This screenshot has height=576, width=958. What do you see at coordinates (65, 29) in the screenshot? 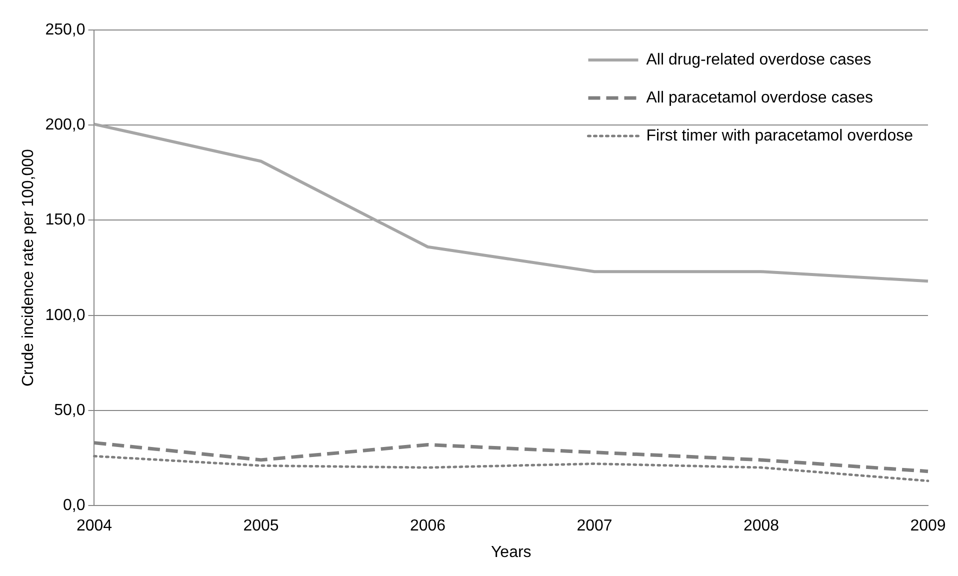
I see `y-tick-label: 250,0` at bounding box center [65, 29].